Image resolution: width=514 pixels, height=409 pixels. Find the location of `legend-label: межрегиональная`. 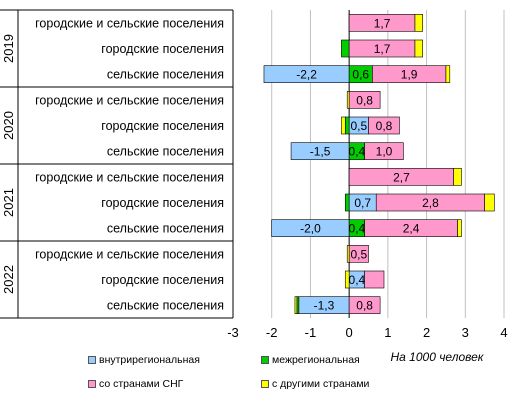

legend-label: межрегиональная is located at coordinates (316, 360).